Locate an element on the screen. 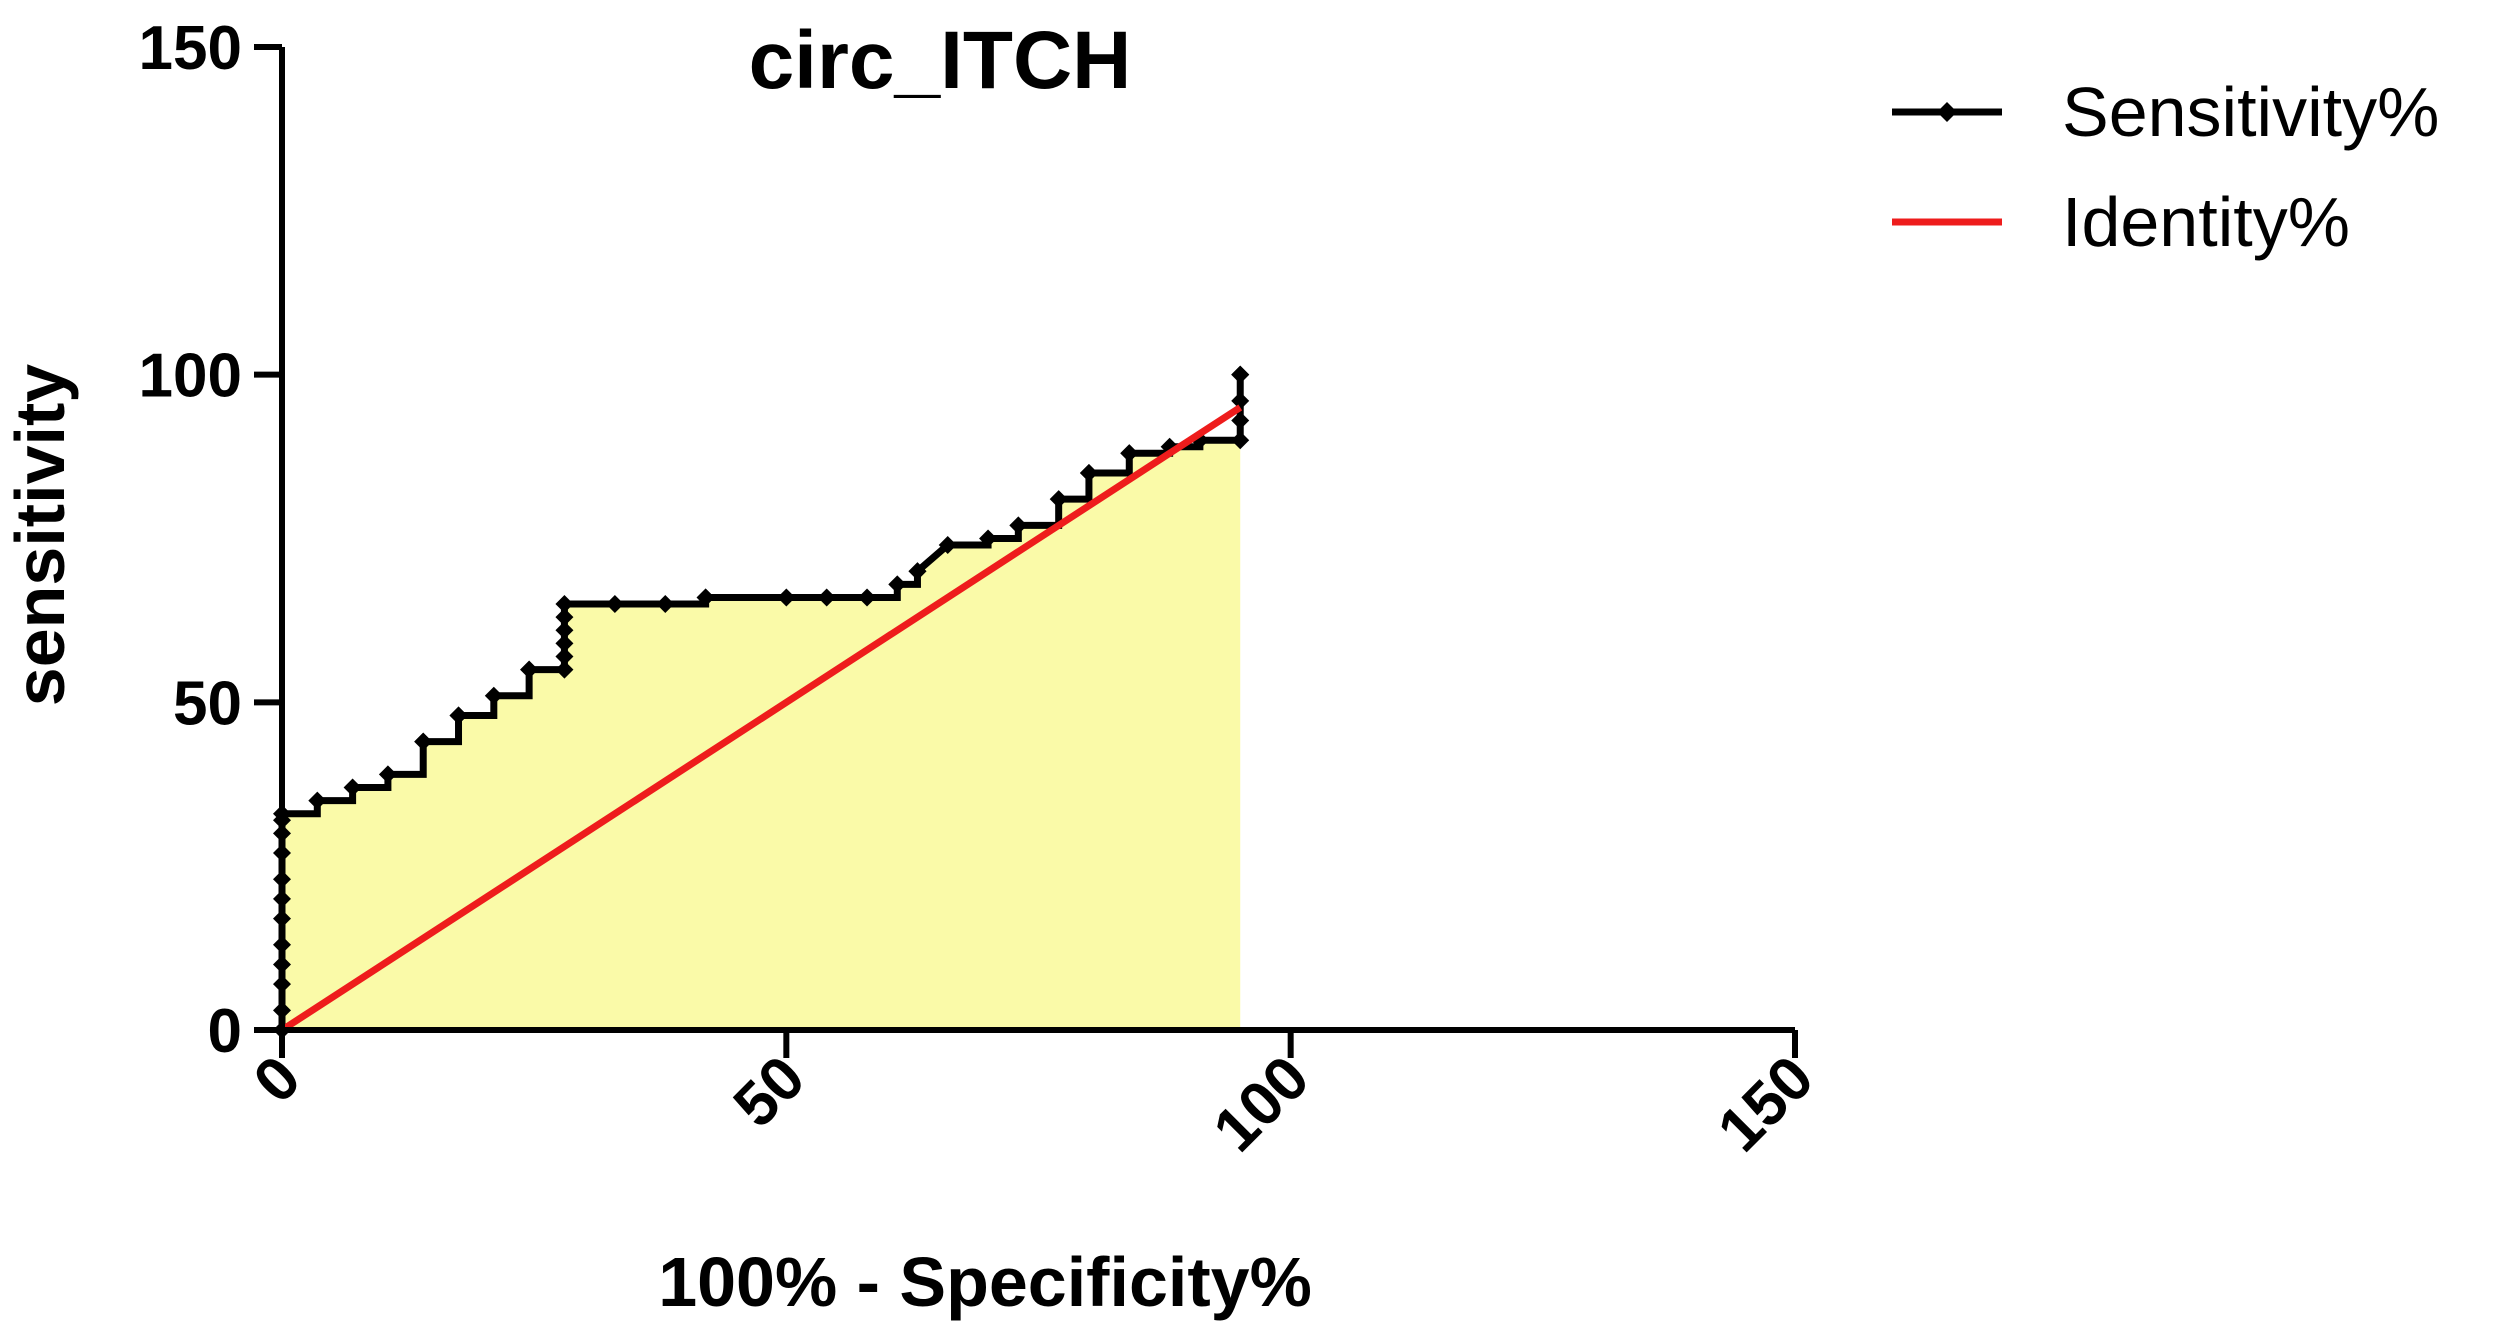  y-tick-label: 100 is located at coordinates (190, 376).